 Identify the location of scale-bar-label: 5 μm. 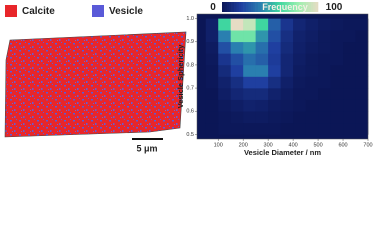
(146, 148).